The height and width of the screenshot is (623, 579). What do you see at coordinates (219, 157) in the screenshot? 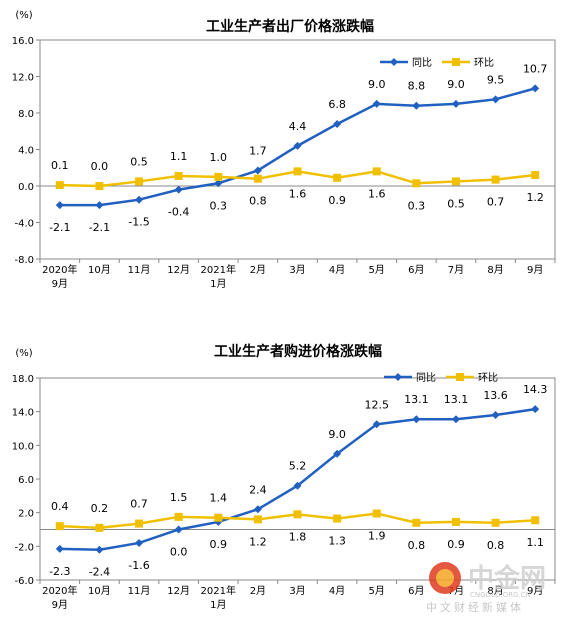
I see `data-label-mom: 1.0` at bounding box center [219, 157].